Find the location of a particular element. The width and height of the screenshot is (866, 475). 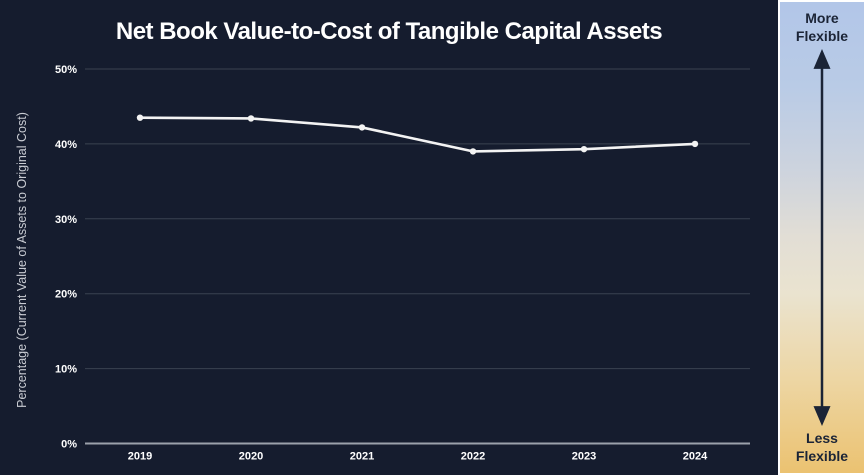

x-tick-label: 2021 is located at coordinates (362, 457).